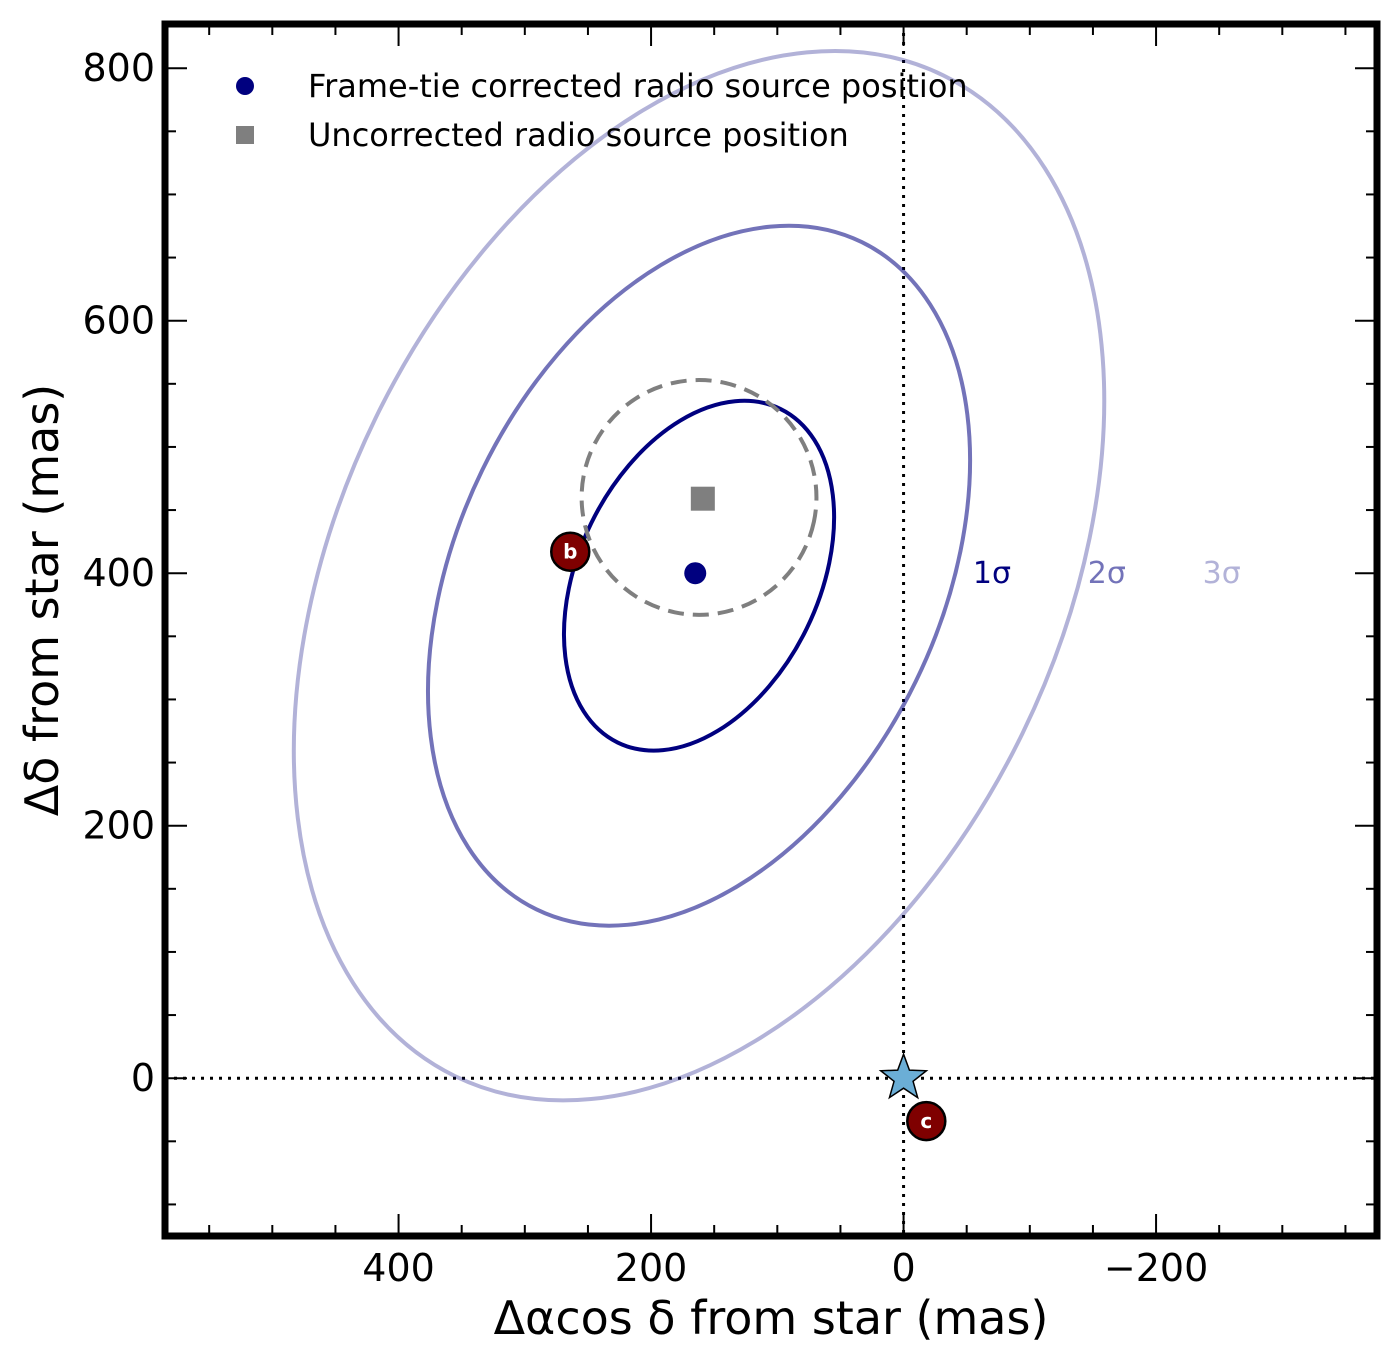  Describe the element at coordinates (143, 1078) in the screenshot. I see `y-tick-label: 0` at that location.